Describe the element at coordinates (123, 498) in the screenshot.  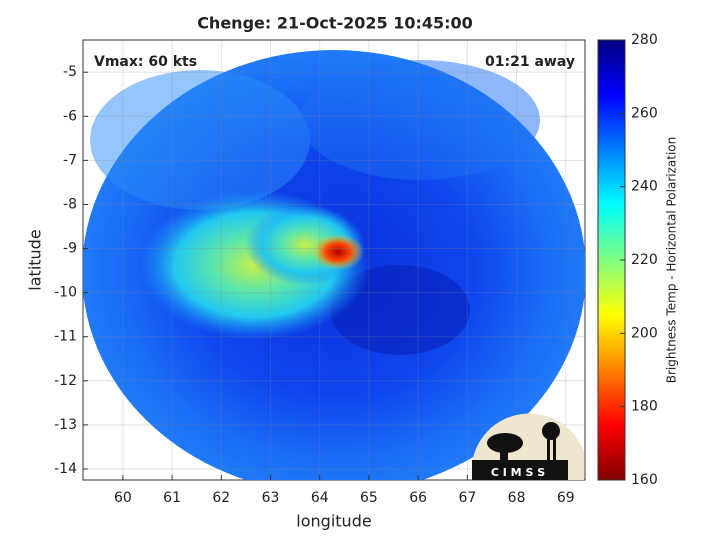
I see `x-tick-label: 60` at that location.